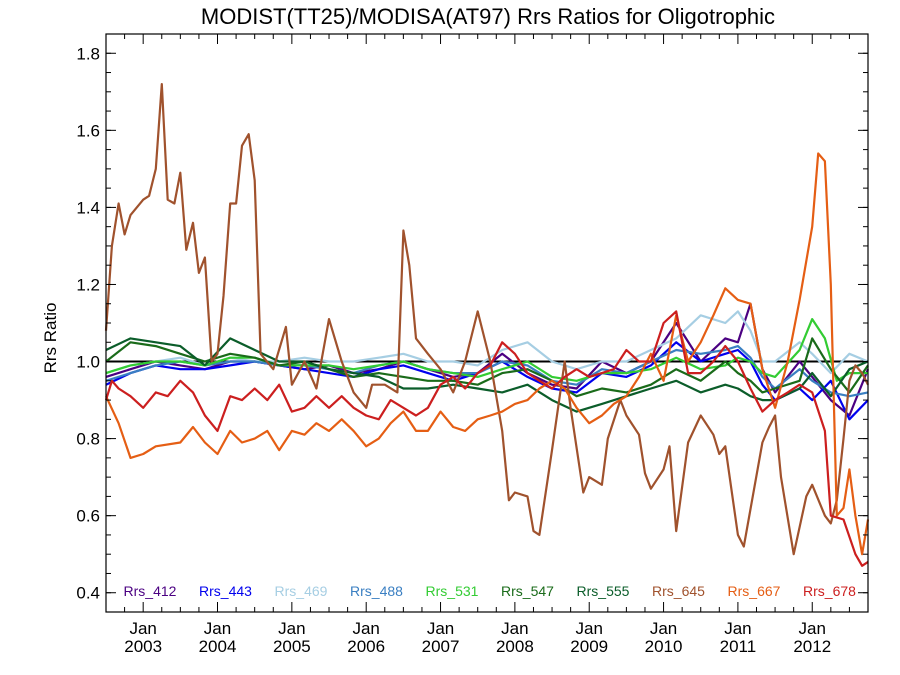 This screenshot has width=900, height=675. I want to click on x-tick-label-year: 2004, so click(218, 646).